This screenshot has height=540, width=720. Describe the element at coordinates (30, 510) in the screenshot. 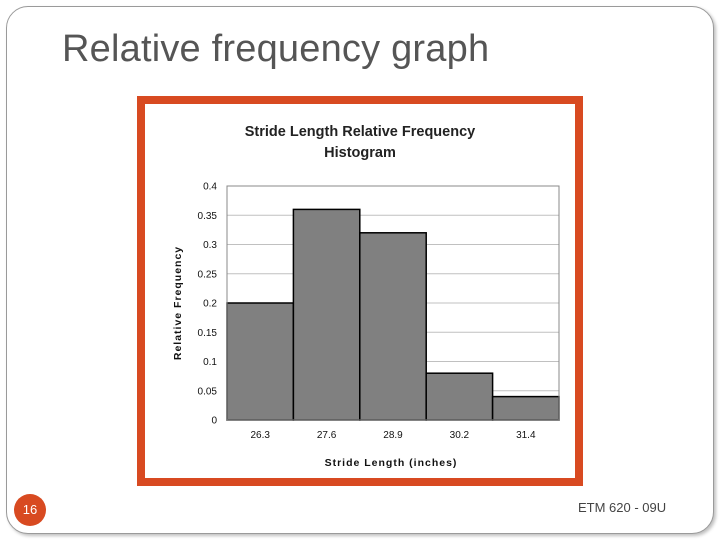

I see `page-number-badge: 16` at that location.